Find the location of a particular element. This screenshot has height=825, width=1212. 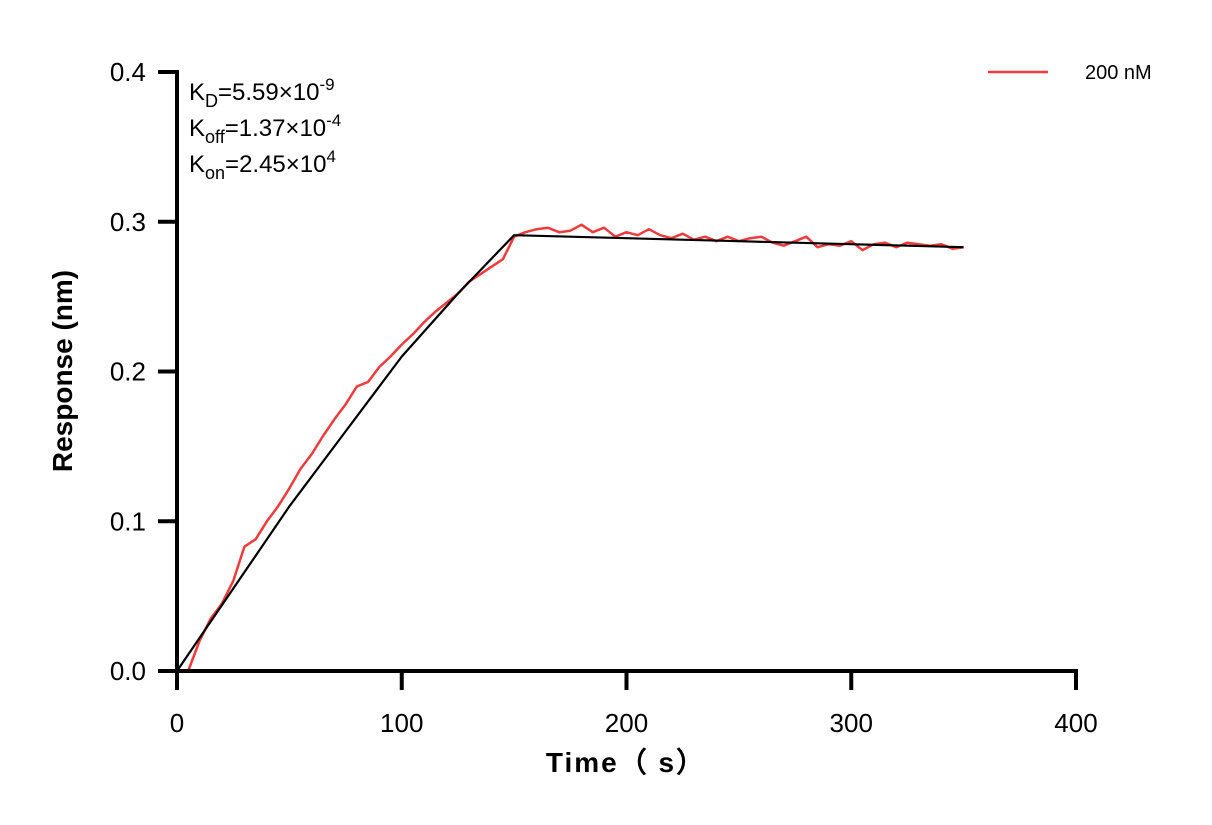

x-tick-label: 400 is located at coordinates (1075, 723).